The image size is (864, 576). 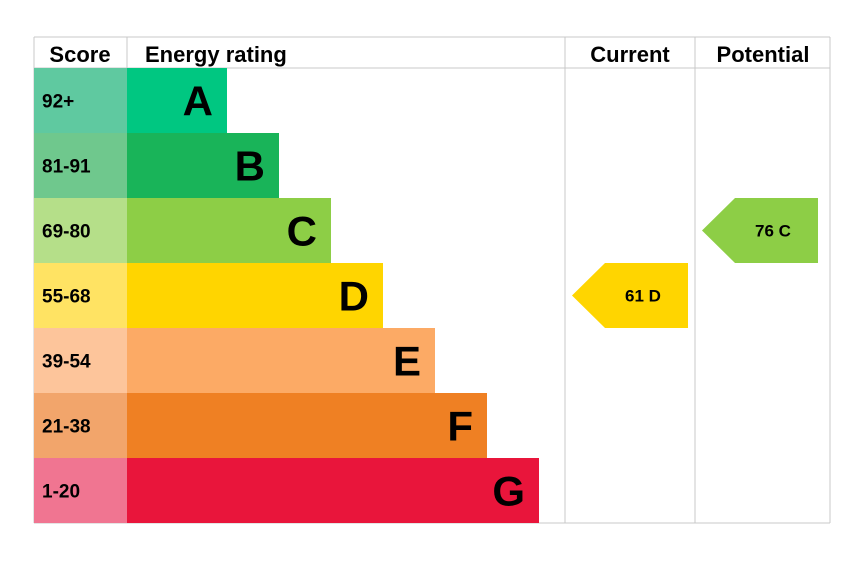 What do you see at coordinates (79, 54) in the screenshot?
I see `score-header: Score` at bounding box center [79, 54].